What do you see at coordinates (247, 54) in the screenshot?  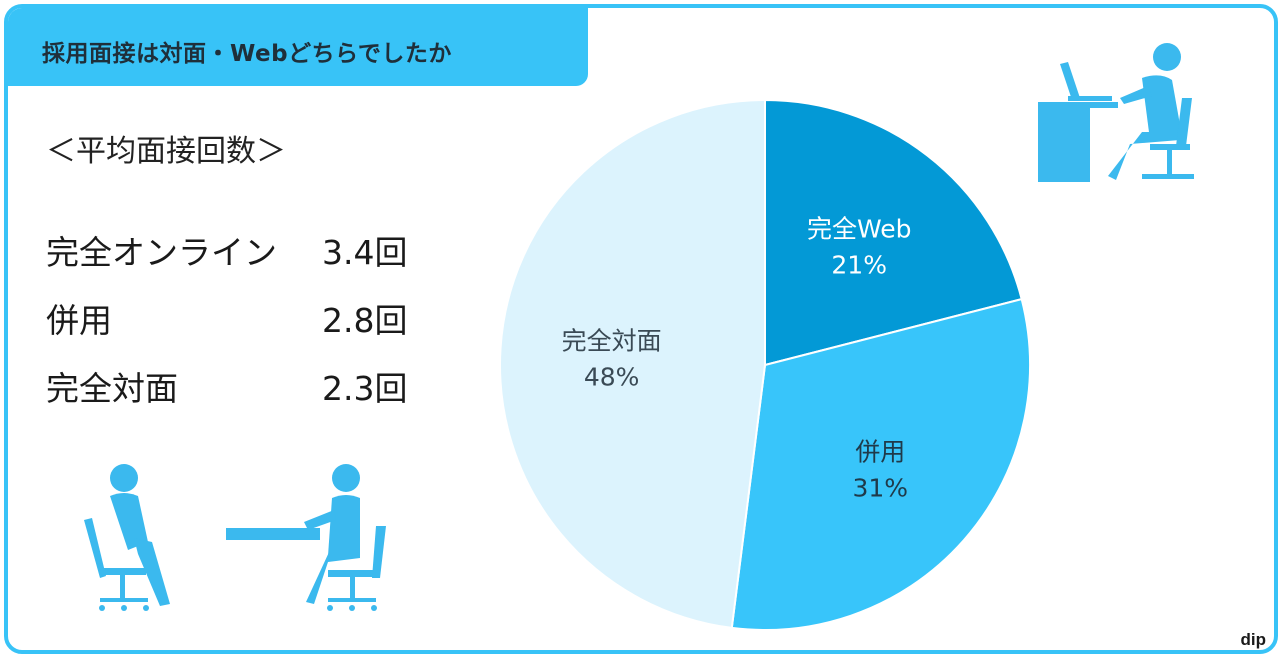 I see `page-title: 採用面接は対面・Webどちらでしたか` at bounding box center [247, 54].